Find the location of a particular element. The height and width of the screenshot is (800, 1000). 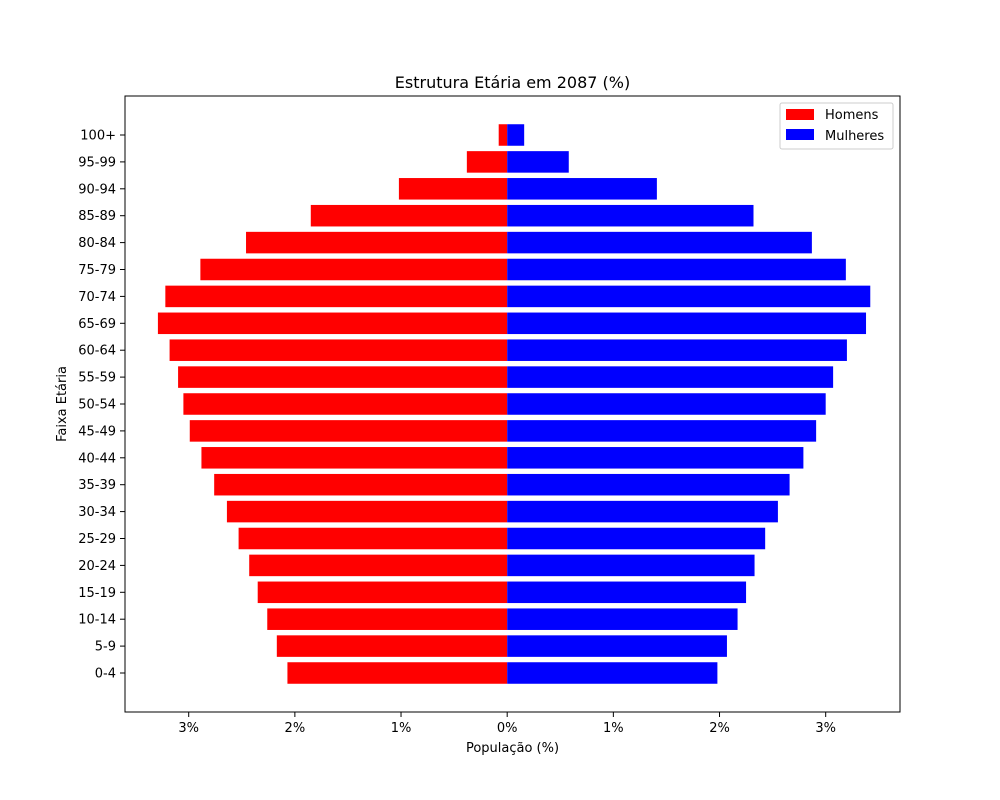

y-tick-label-30-34: 30-34 is located at coordinates (97, 512).